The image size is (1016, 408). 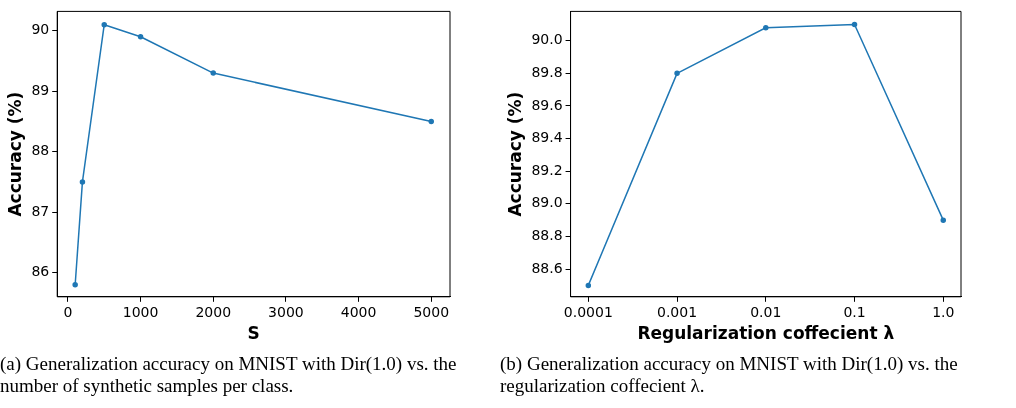 I want to click on y-tick-label: 88, so click(x=40, y=150).